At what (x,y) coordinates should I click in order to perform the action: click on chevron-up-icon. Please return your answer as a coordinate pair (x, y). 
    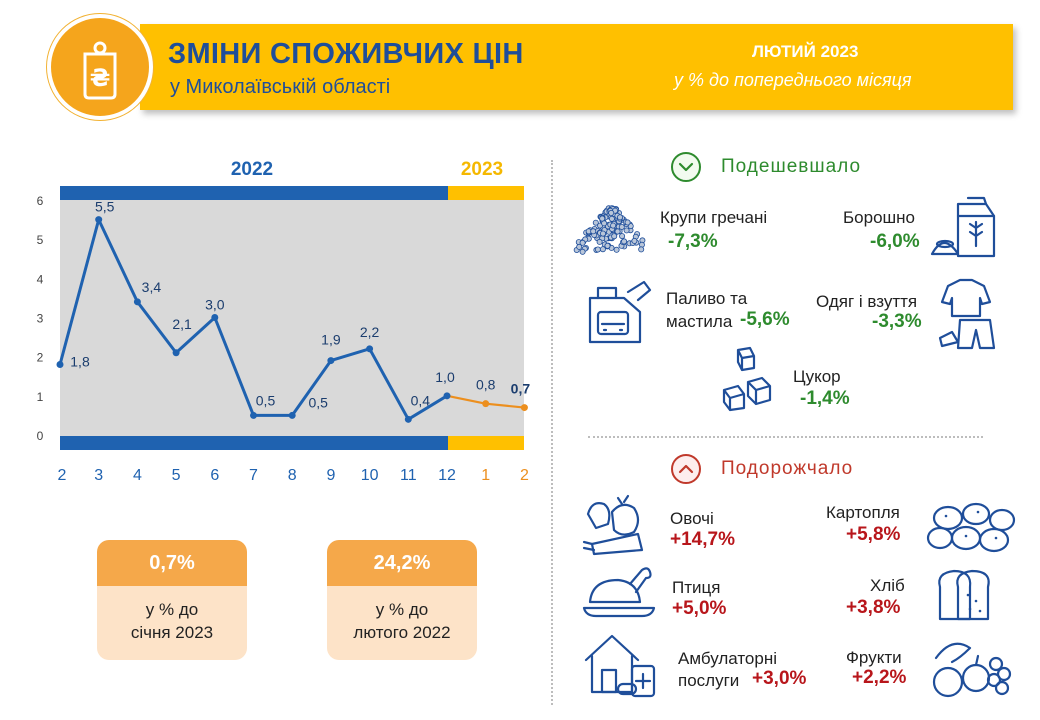
    Looking at the image, I should click on (686, 469).